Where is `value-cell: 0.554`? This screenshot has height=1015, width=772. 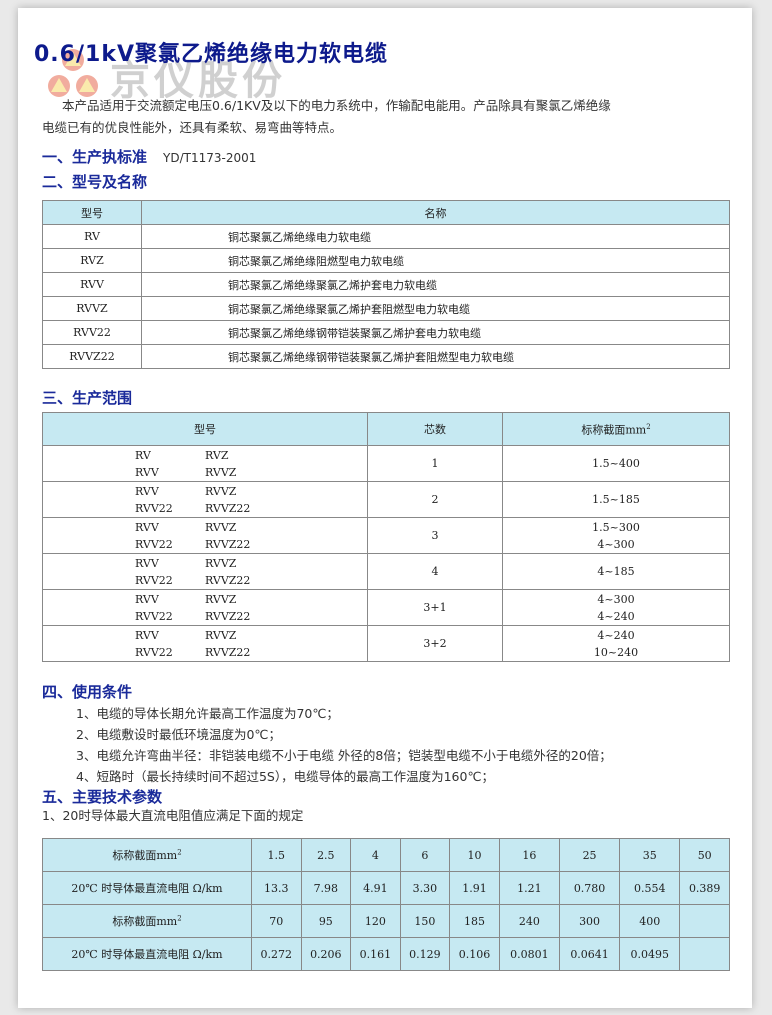 value-cell: 0.554 is located at coordinates (650, 888).